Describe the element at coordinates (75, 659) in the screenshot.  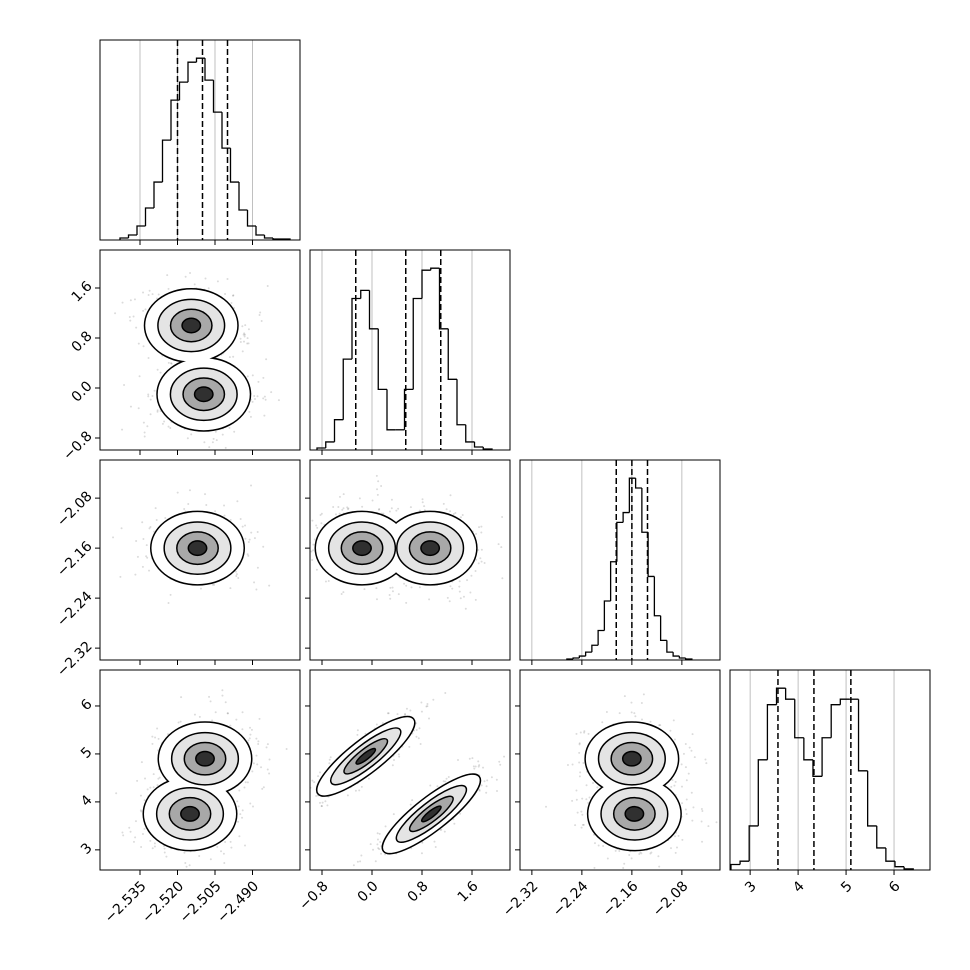
I see `y-tick-label: −2.32` at that location.